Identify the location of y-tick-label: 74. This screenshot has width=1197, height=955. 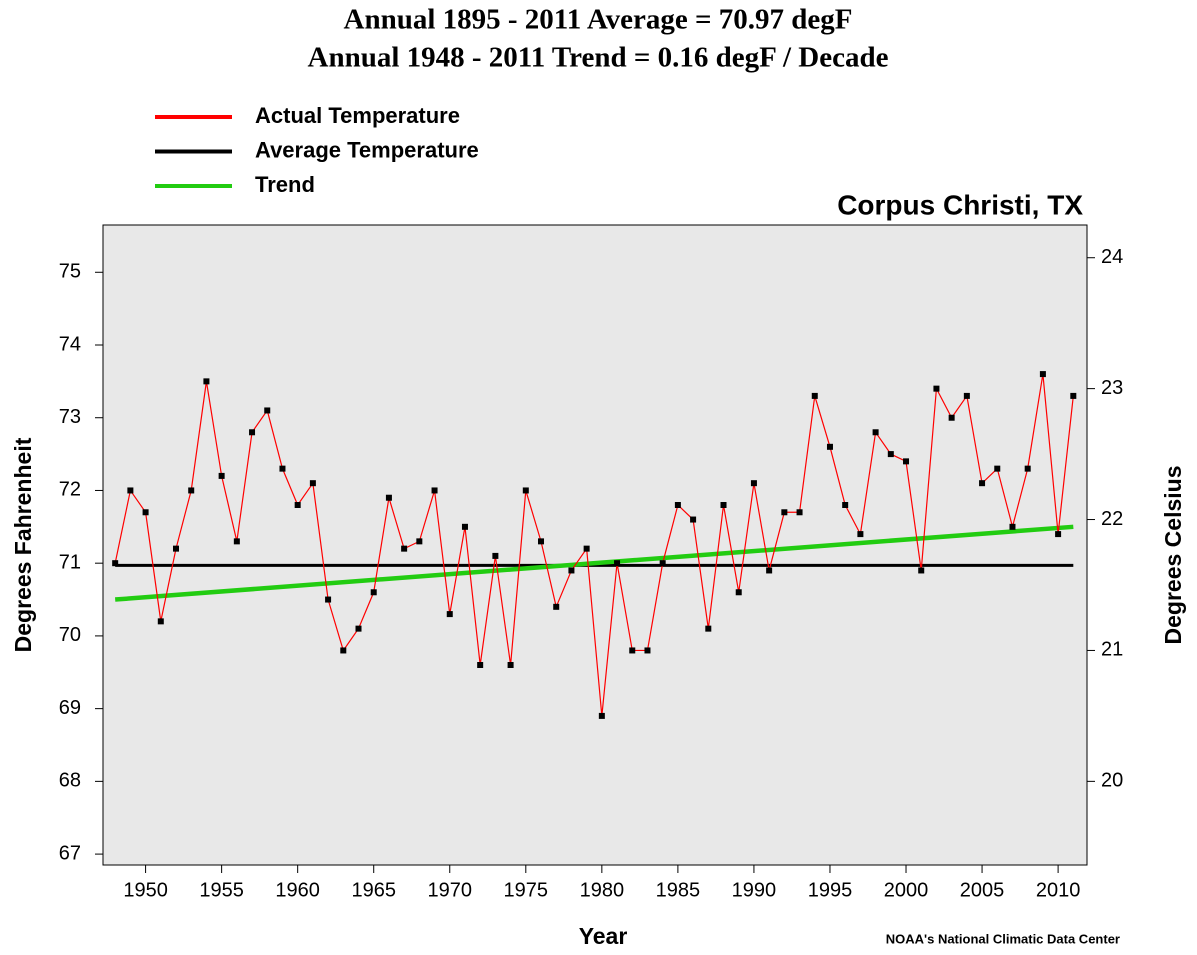
(70, 344).